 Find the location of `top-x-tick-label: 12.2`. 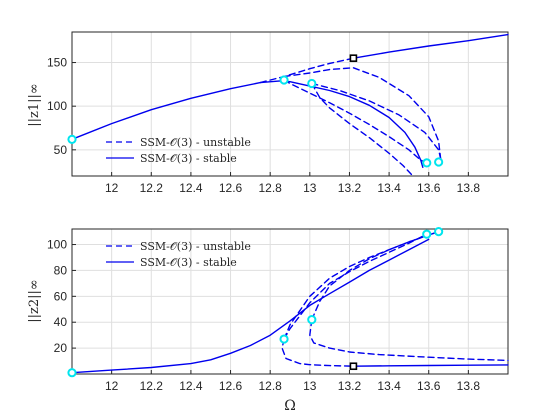

top-x-tick-label: 12.2 is located at coordinates (152, 188).